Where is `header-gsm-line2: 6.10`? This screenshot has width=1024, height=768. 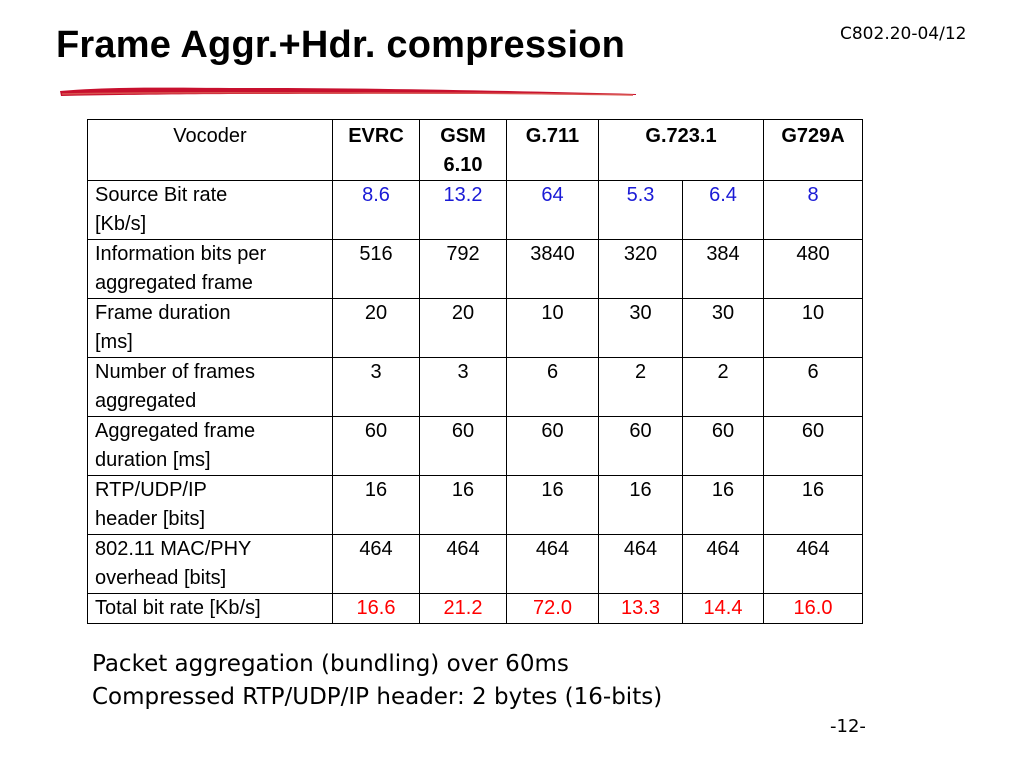 header-gsm-line2: 6.10 is located at coordinates (463, 165).